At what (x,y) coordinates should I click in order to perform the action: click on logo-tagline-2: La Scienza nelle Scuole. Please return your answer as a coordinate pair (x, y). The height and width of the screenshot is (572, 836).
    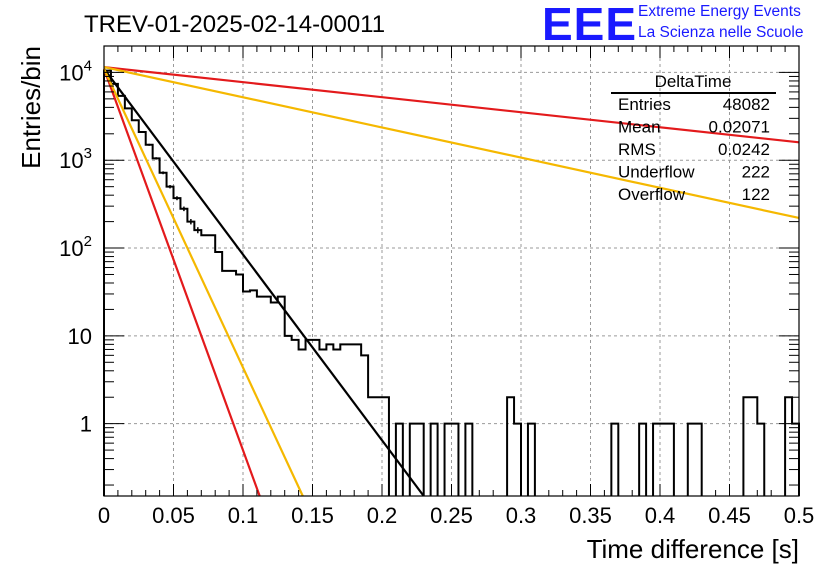
    Looking at the image, I should click on (721, 32).